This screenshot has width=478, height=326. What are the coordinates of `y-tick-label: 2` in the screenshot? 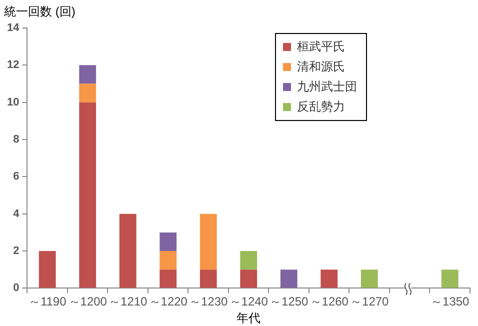 It's located at (16, 251).